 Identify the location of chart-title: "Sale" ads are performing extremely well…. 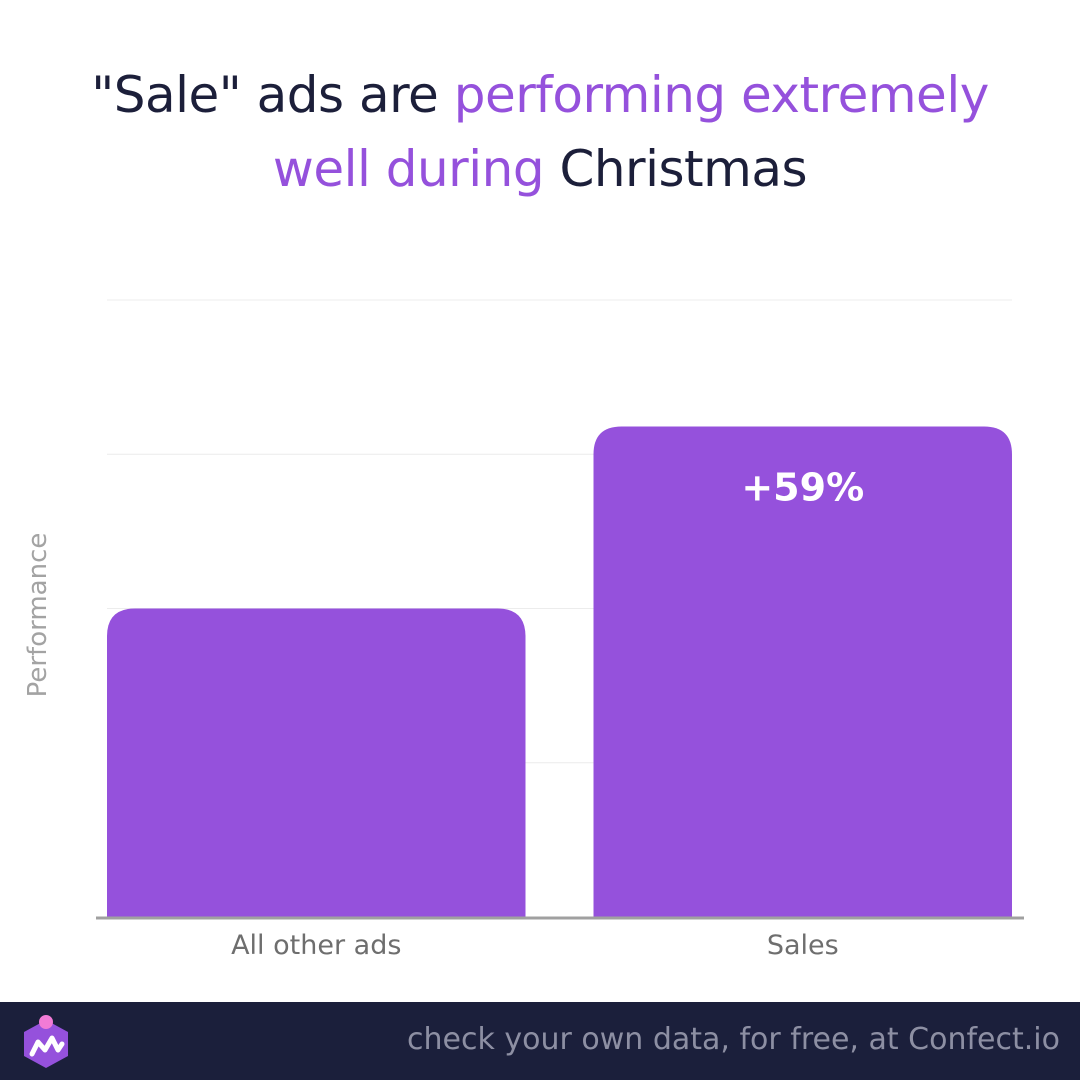
(540, 132).